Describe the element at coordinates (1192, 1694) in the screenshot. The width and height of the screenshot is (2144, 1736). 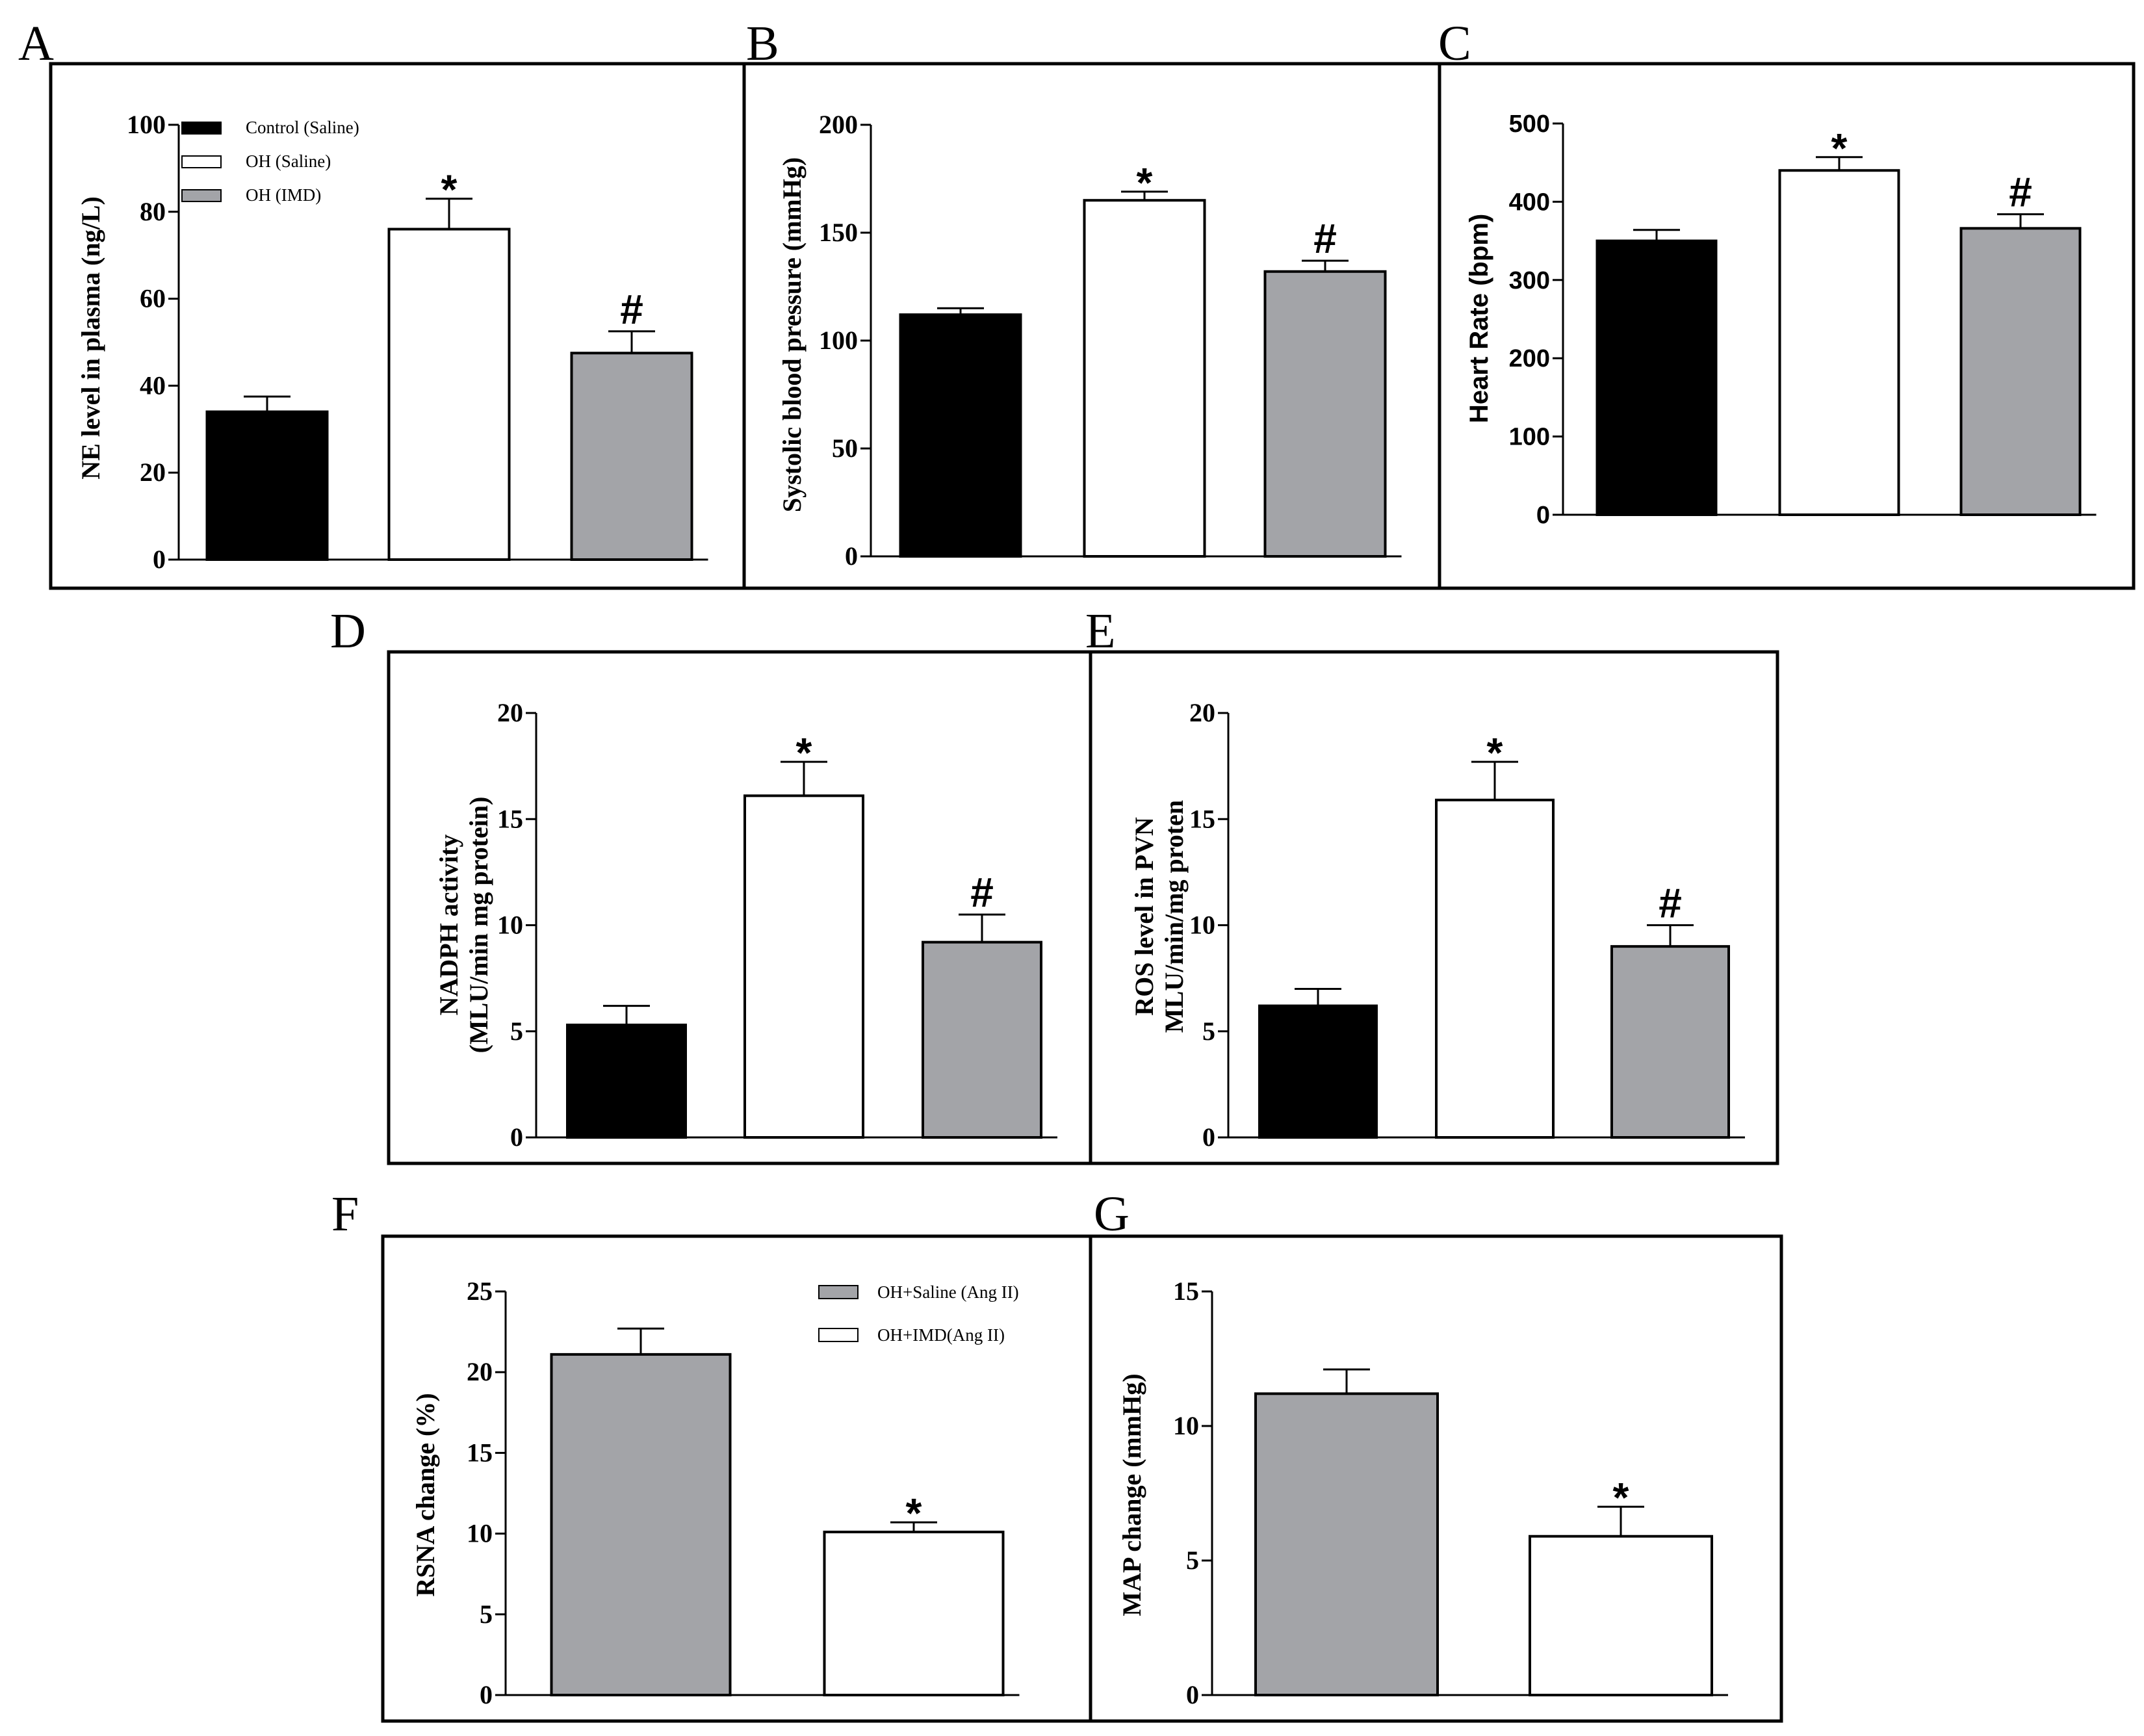
I see `panel-g-y-tick-label: 0` at that location.